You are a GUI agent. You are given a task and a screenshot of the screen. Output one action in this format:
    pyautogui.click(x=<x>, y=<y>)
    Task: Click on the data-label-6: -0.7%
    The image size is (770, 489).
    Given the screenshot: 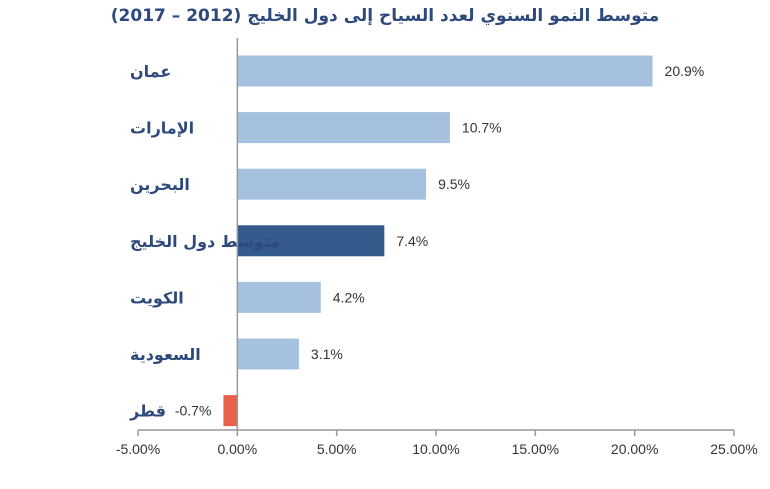 What is the action you would take?
    pyautogui.click(x=193, y=411)
    